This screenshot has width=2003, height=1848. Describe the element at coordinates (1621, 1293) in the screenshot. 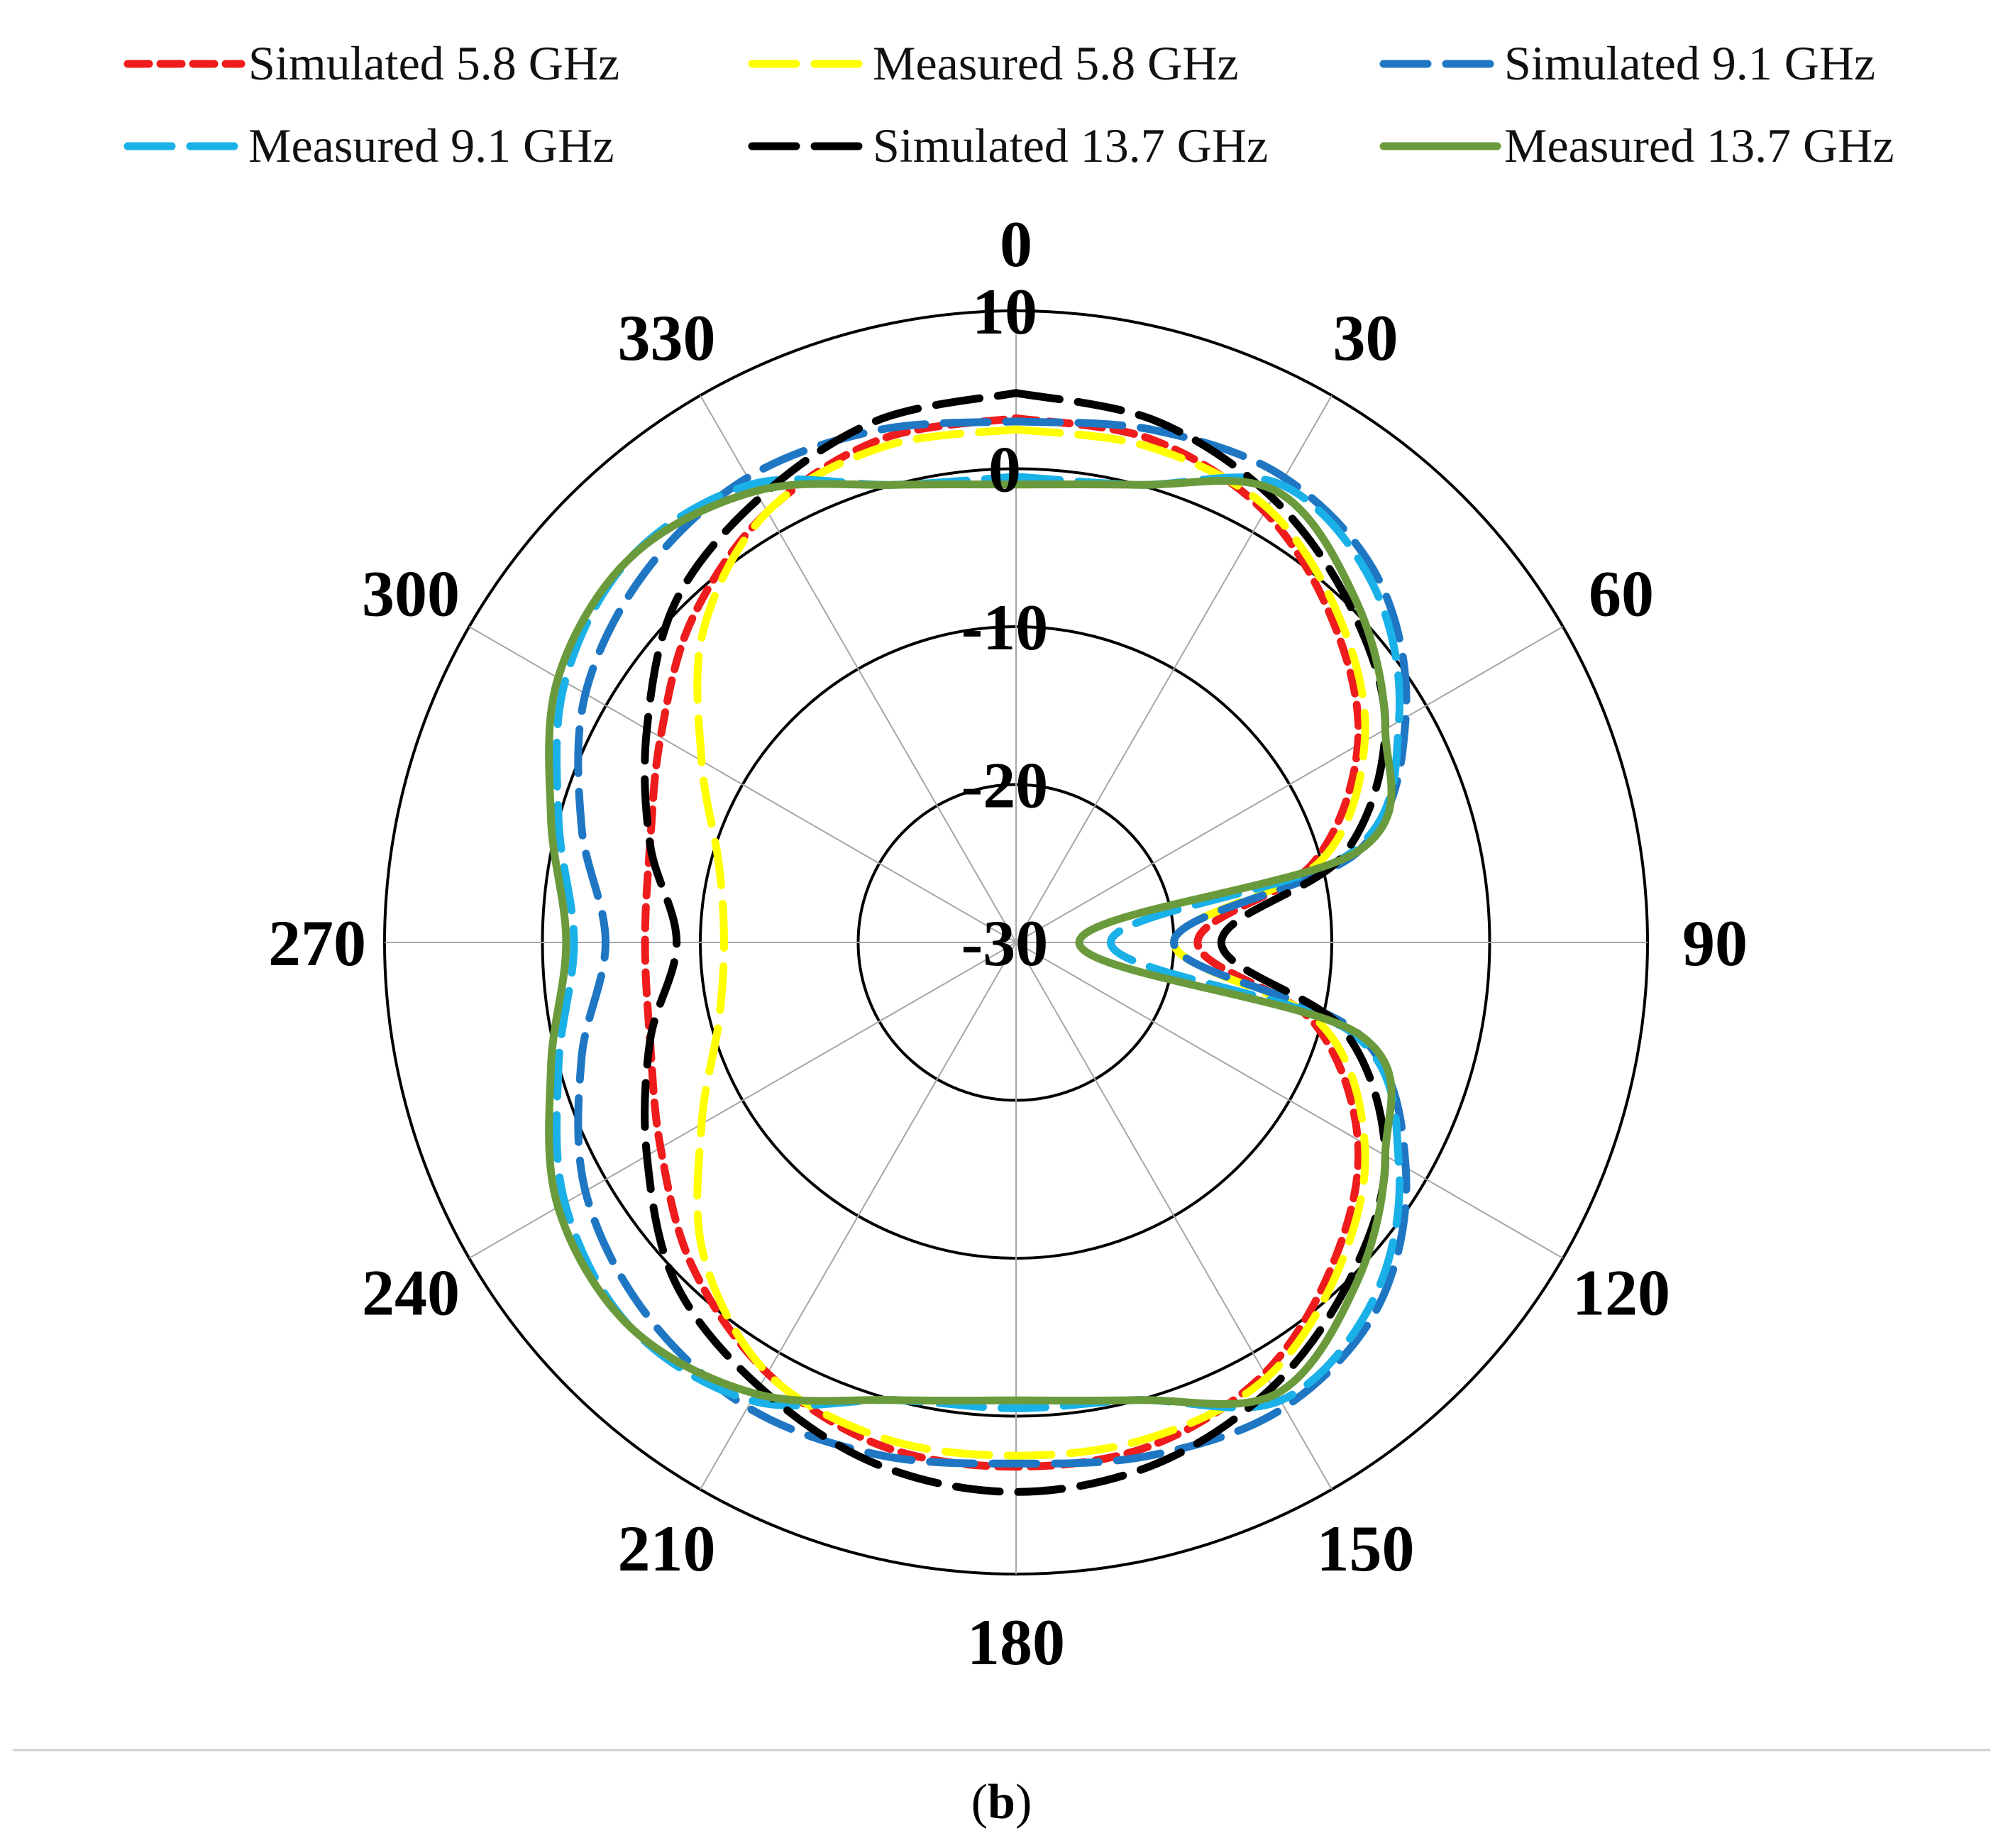

I see `angle-tick-label: 120` at that location.